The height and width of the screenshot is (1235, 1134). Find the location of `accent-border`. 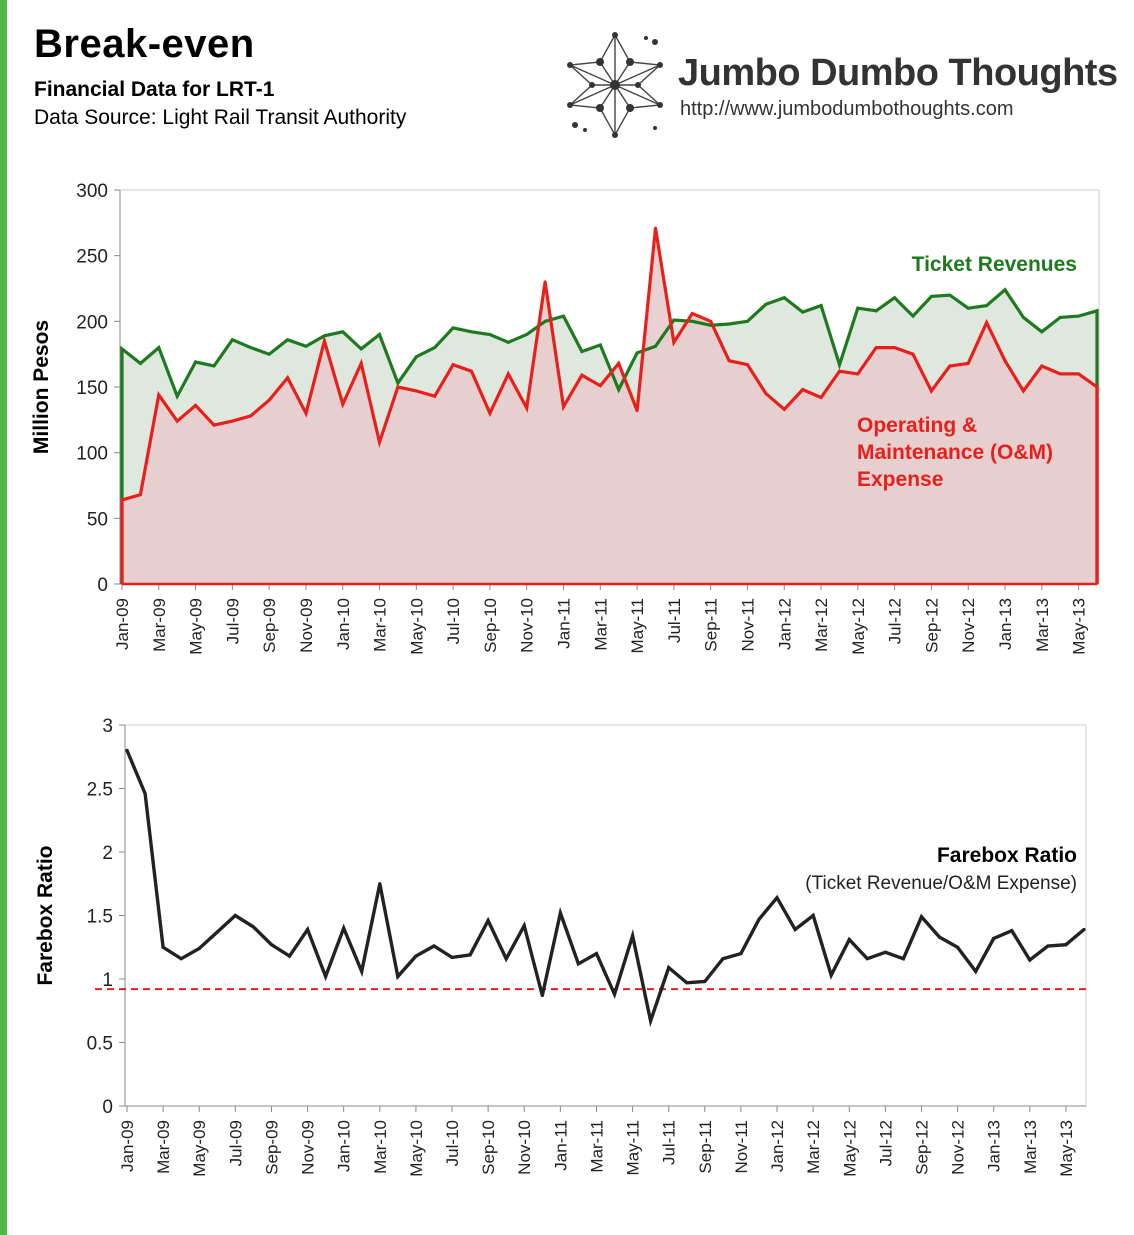

accent-border is located at coordinates (3, 617).